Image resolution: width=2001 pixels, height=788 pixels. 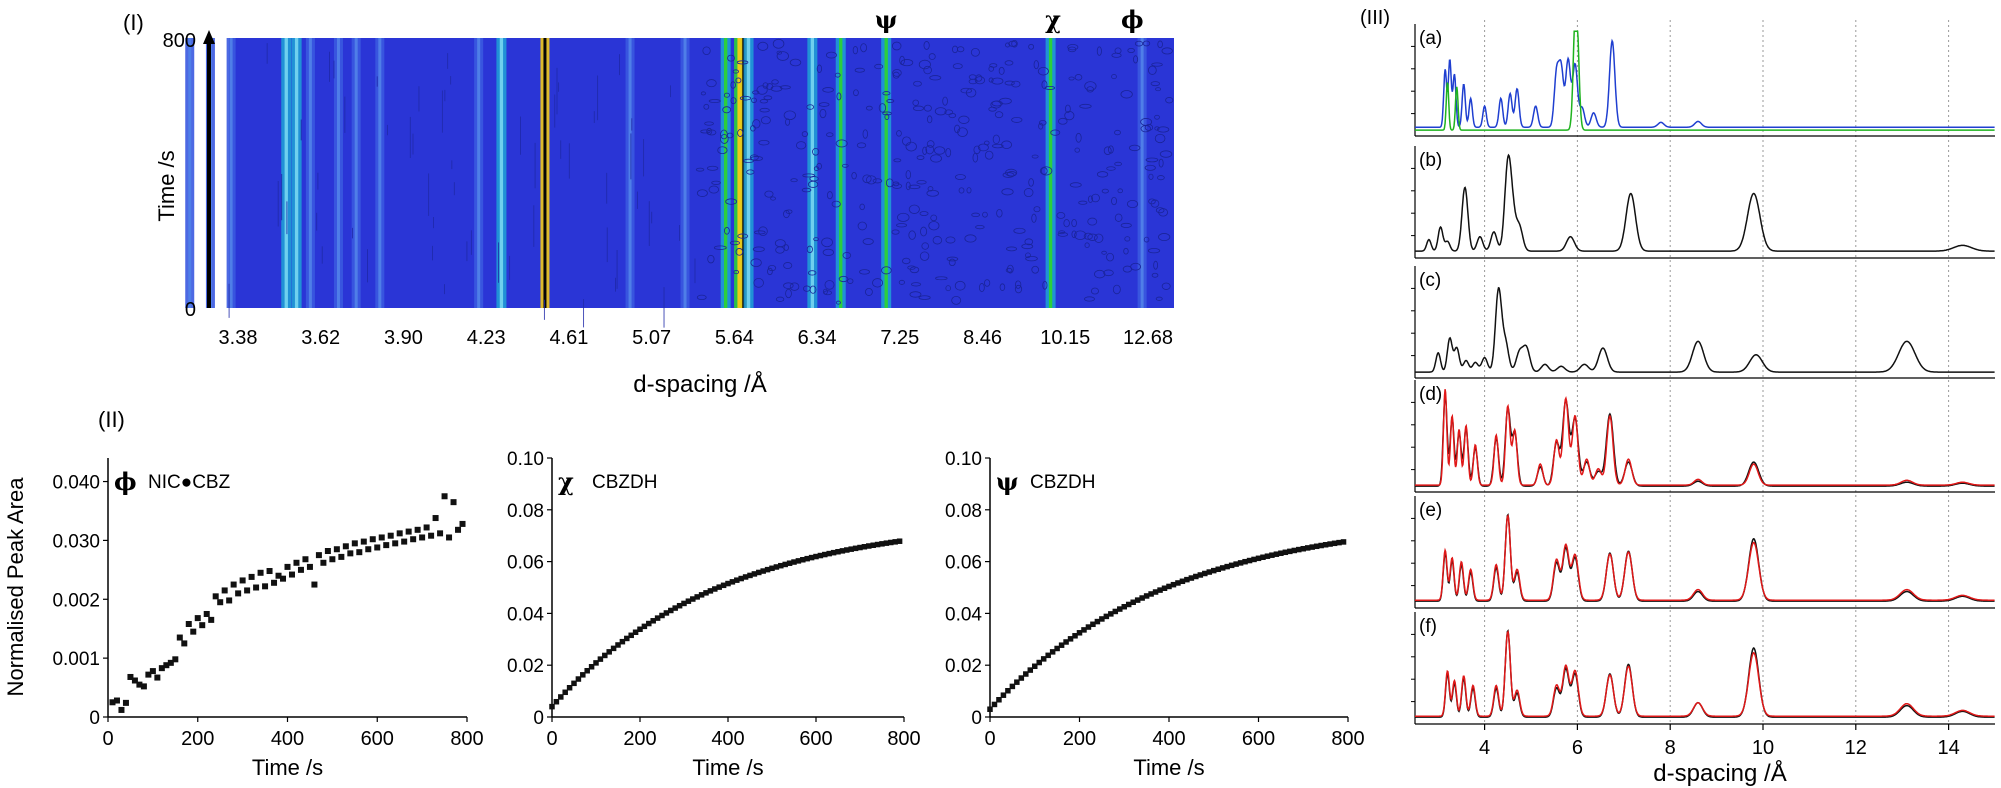 What do you see at coordinates (989, 739) in the screenshot?
I see `kinetics-xtick-label: 0` at bounding box center [989, 739].